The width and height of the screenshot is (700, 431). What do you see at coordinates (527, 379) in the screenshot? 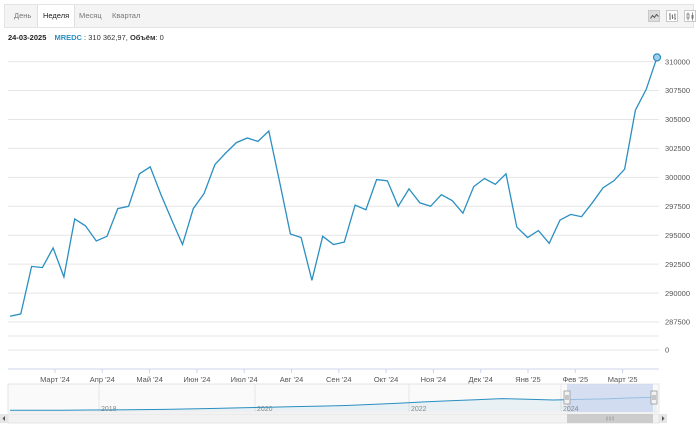
I see `x-tick-label: Янв '25` at bounding box center [527, 379].